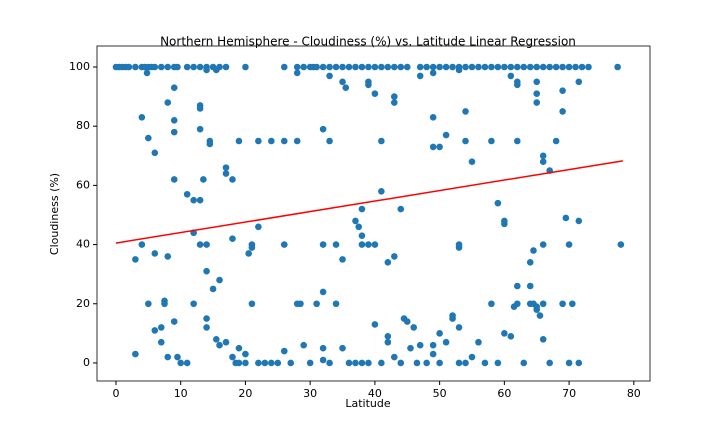 This screenshot has height=436, width=720. What do you see at coordinates (83, 125) in the screenshot?
I see `y-tick-label: 80` at bounding box center [83, 125].